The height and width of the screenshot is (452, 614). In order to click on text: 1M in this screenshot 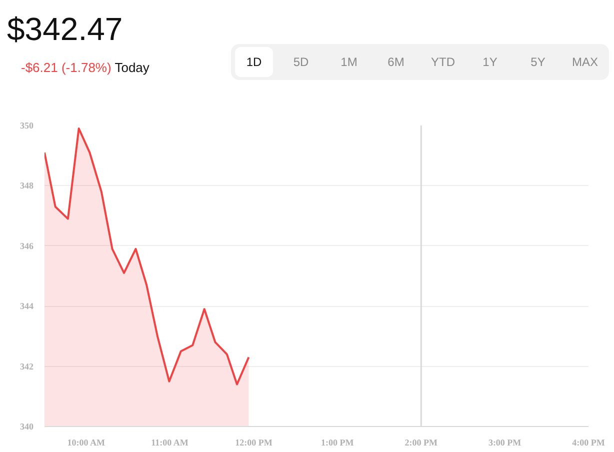, I will do `click(349, 62)`.